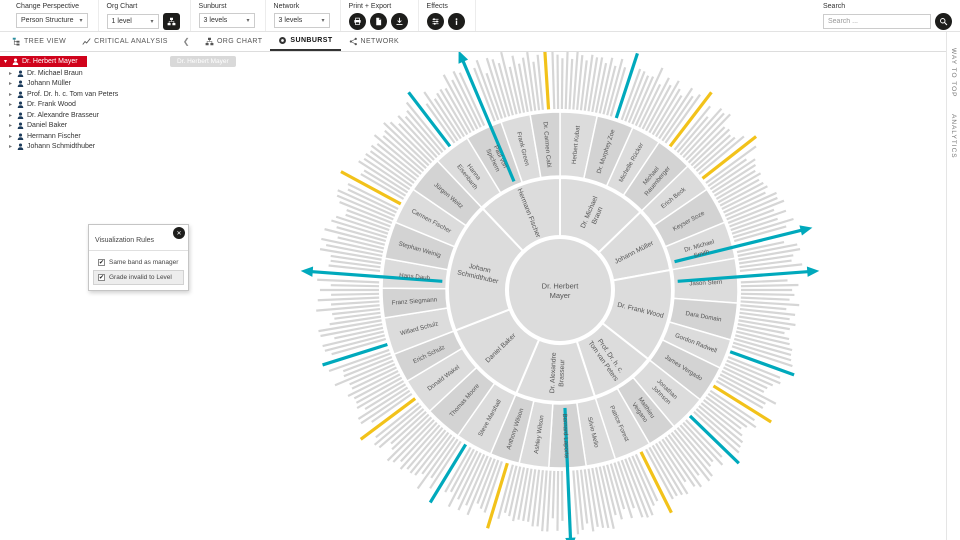 The height and width of the screenshot is (540, 960). What do you see at coordinates (86, 41) in the screenshot?
I see `critical-analysis-icon` at bounding box center [86, 41].